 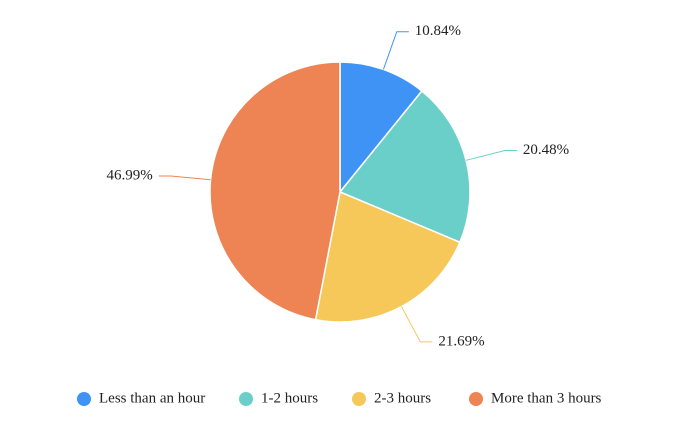 What do you see at coordinates (461, 341) in the screenshot?
I see `data-label: 21.69%` at bounding box center [461, 341].